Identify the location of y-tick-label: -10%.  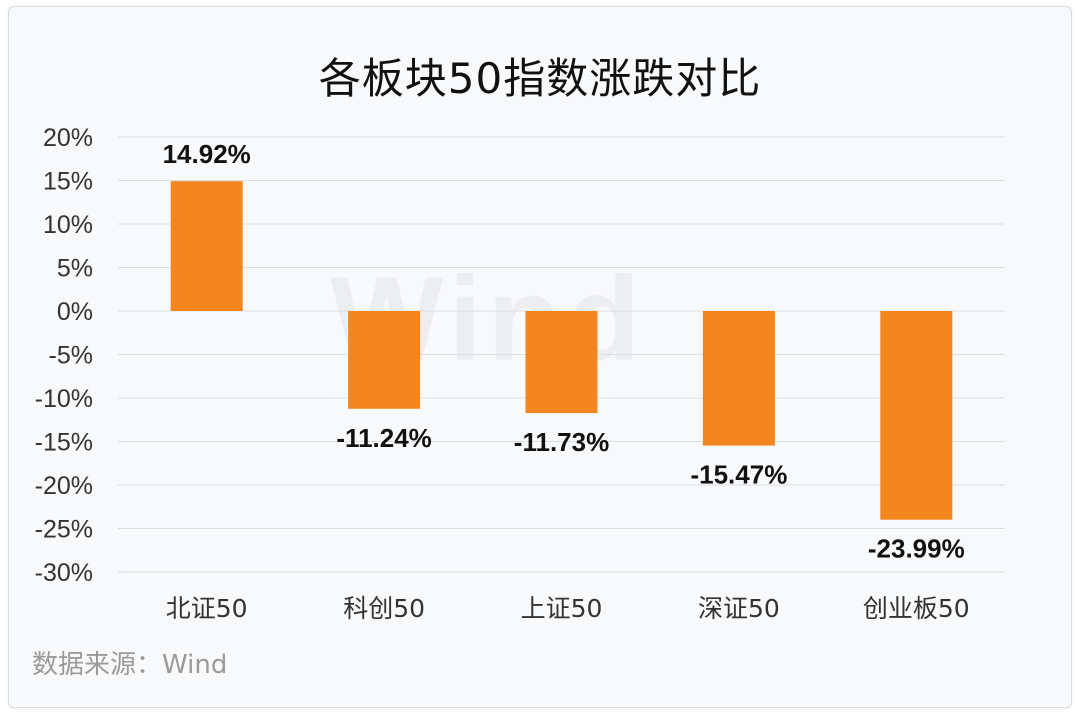
(64, 399).